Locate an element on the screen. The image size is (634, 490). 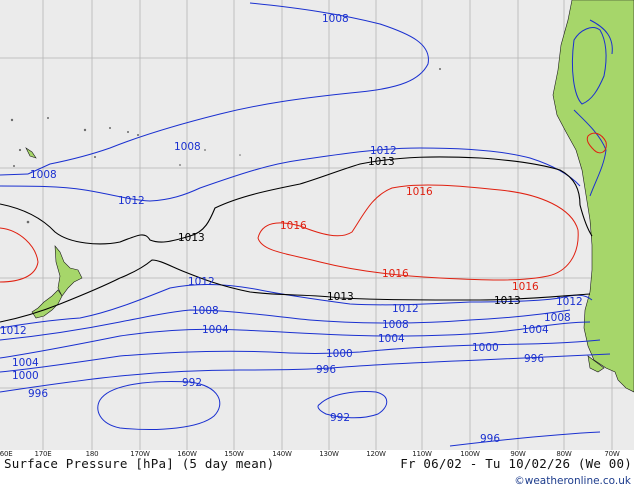
isobar-1016-east is located at coordinates (418, 232).